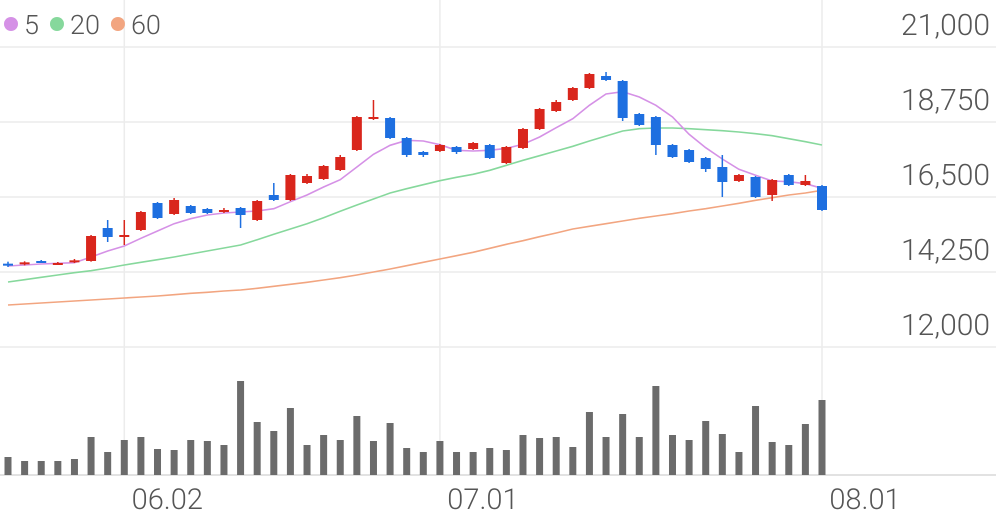 The image size is (996, 523). Describe the element at coordinates (85, 25) in the screenshot. I see `legend-label: 20` at that location.